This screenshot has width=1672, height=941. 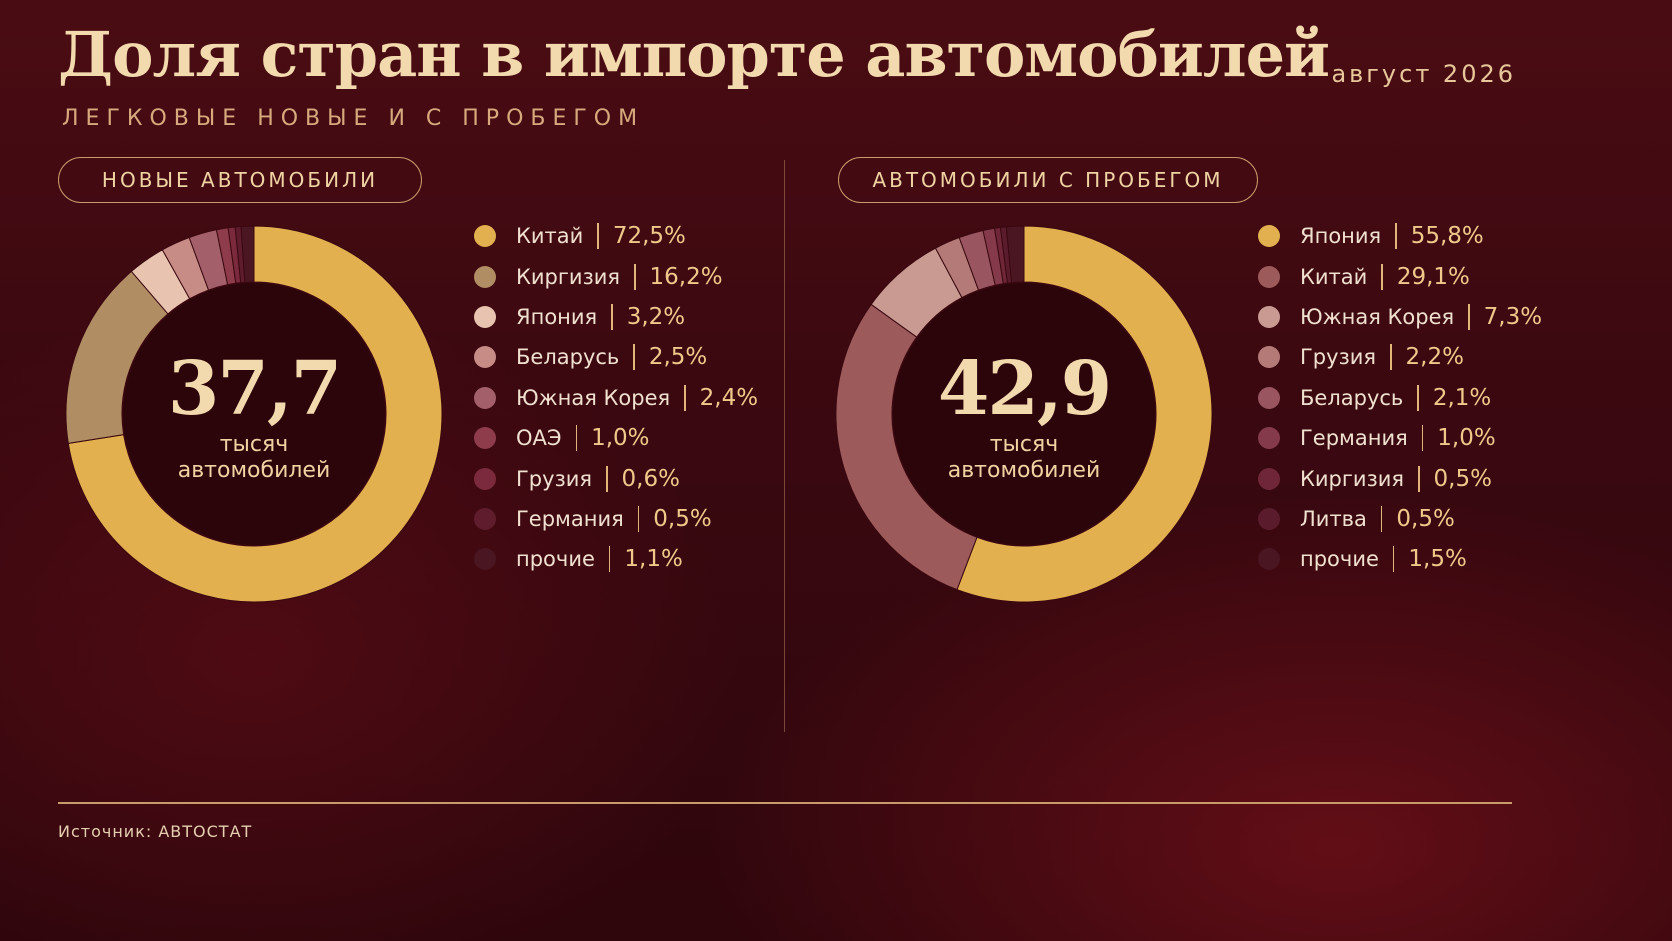 I want to click on used-cars-total-value: 42,9, so click(x=1024, y=389).